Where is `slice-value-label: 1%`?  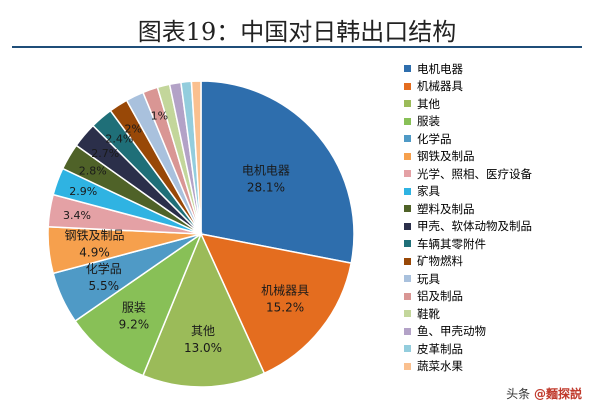
slice-value-label: 1% is located at coordinates (159, 116).